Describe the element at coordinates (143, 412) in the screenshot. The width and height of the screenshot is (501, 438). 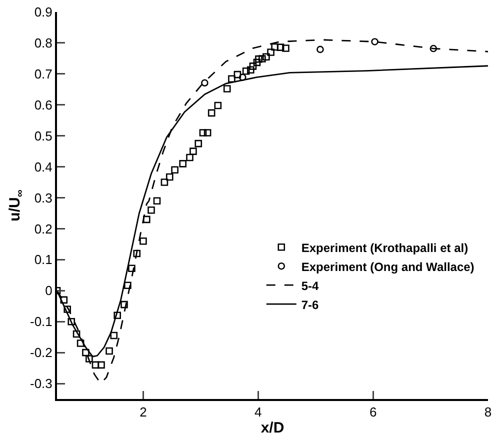
I see `x-tick-label: 2` at that location.